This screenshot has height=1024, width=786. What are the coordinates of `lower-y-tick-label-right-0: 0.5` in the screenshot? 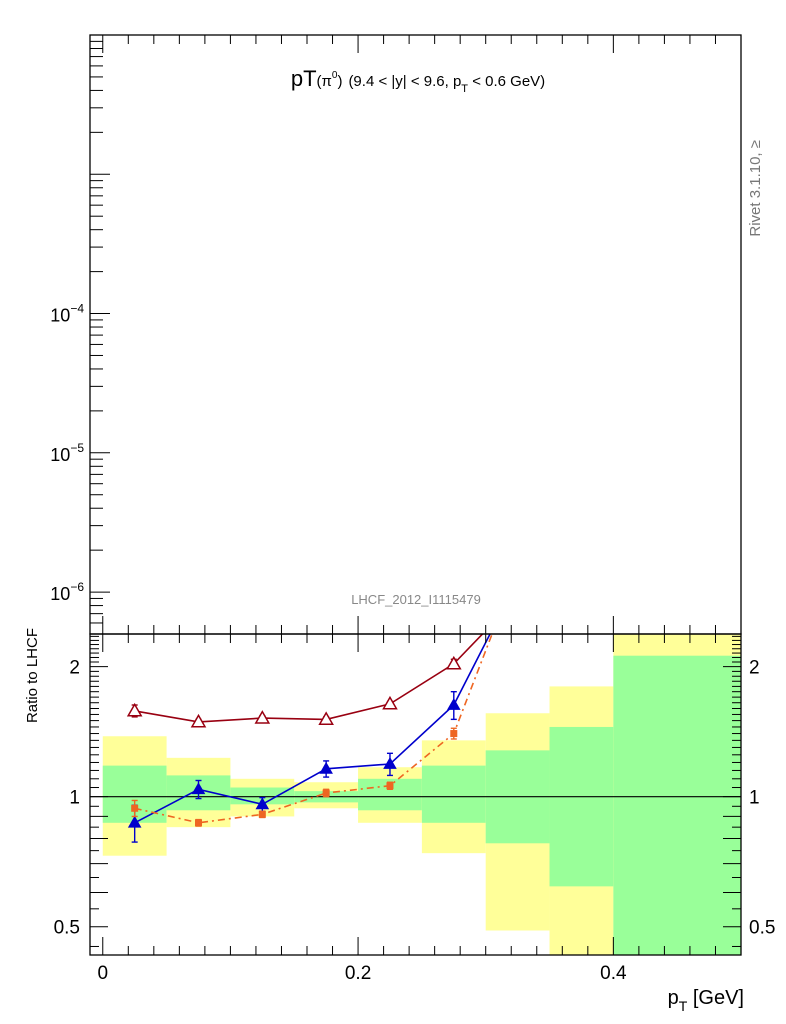 It's located at (762, 928).